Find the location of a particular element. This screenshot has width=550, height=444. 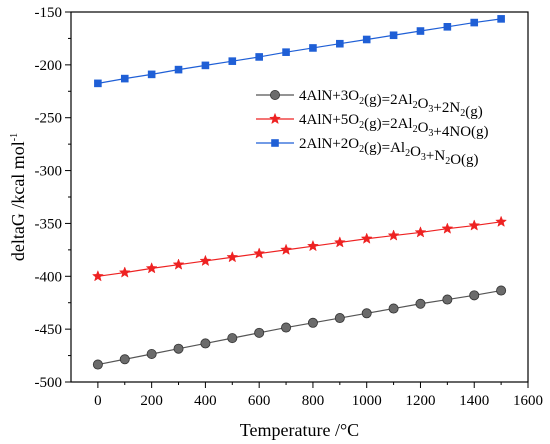

x-tick-label: 400 is located at coordinates (205, 401).